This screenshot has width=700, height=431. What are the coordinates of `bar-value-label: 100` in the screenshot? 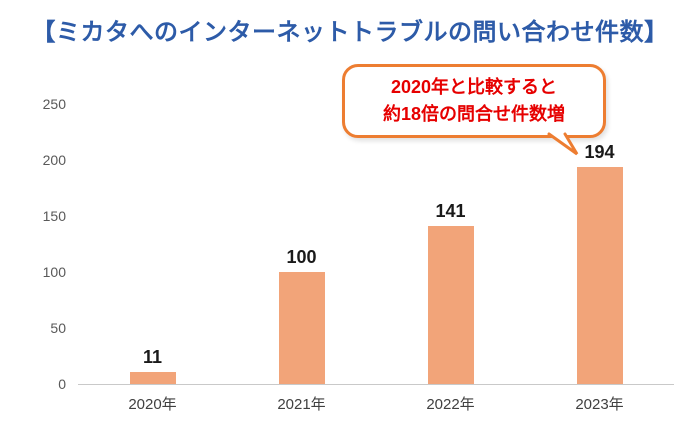 It's located at (301, 257).